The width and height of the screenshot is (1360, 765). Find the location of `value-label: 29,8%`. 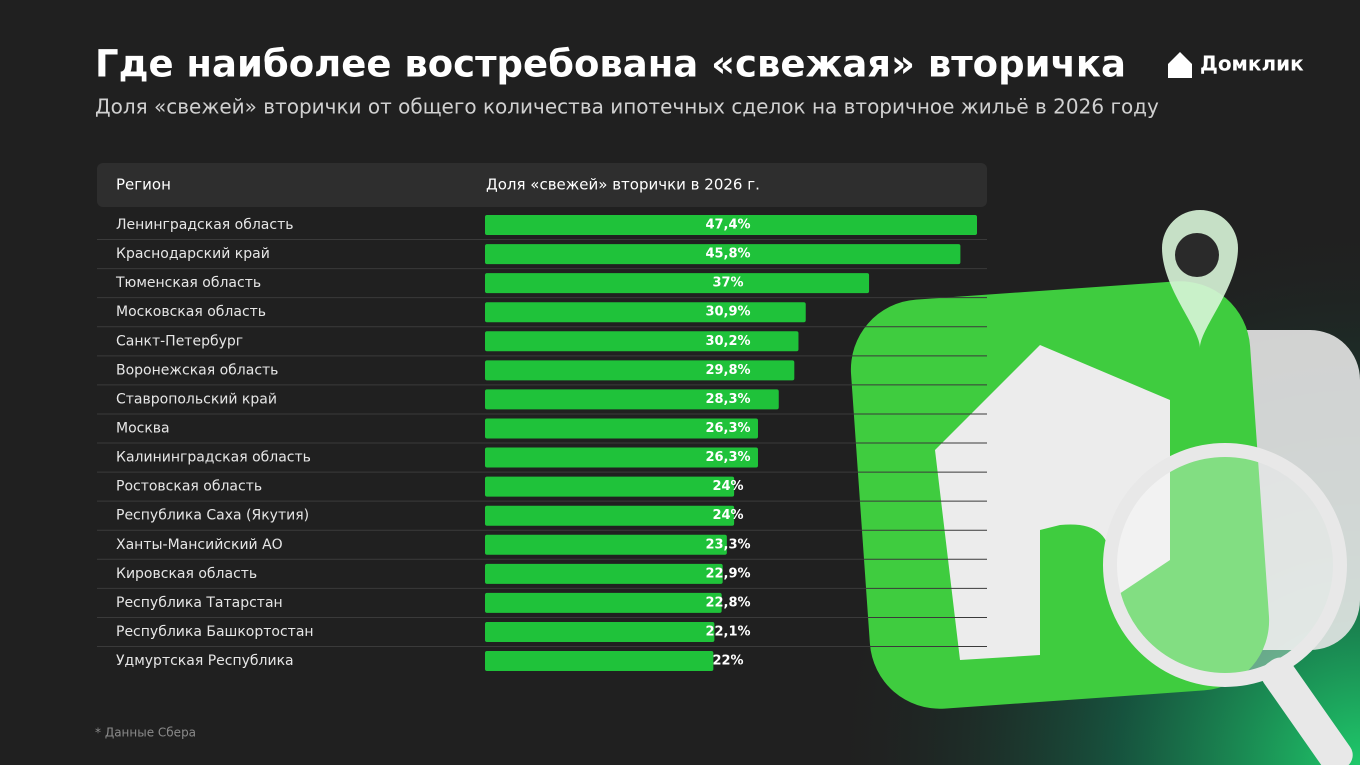

value-label: 29,8% is located at coordinates (727, 370).